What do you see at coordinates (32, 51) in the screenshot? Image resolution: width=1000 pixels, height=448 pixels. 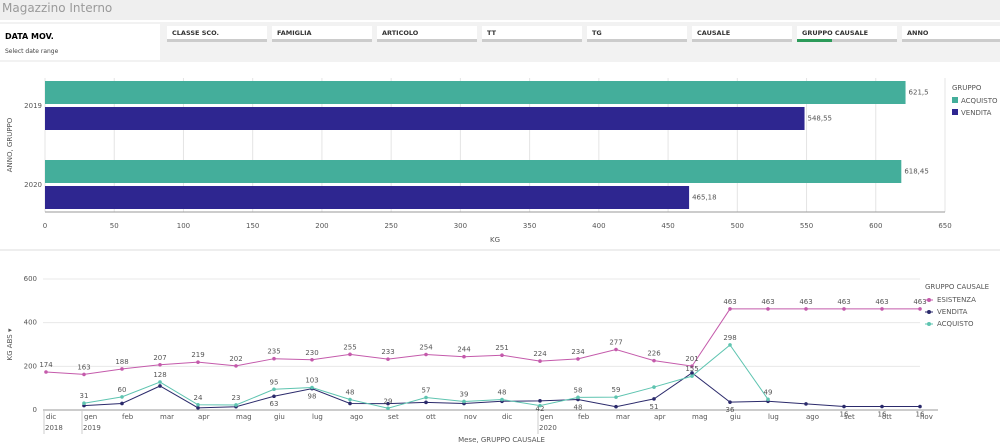 I see `date-hint: Select date range` at bounding box center [32, 51].